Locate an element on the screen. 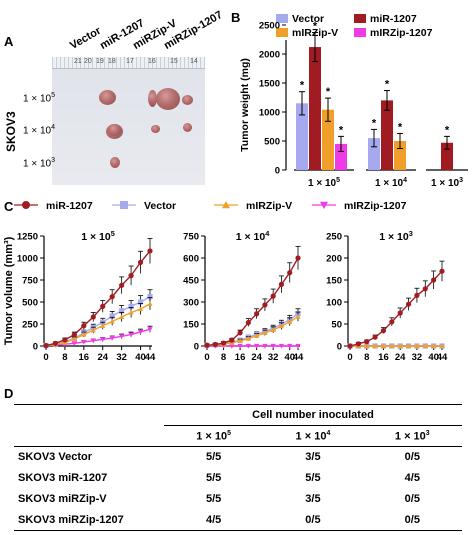 The width and height of the screenshot is (474, 535). table-col-1e3: 1 × 10³ is located at coordinates (412, 436).